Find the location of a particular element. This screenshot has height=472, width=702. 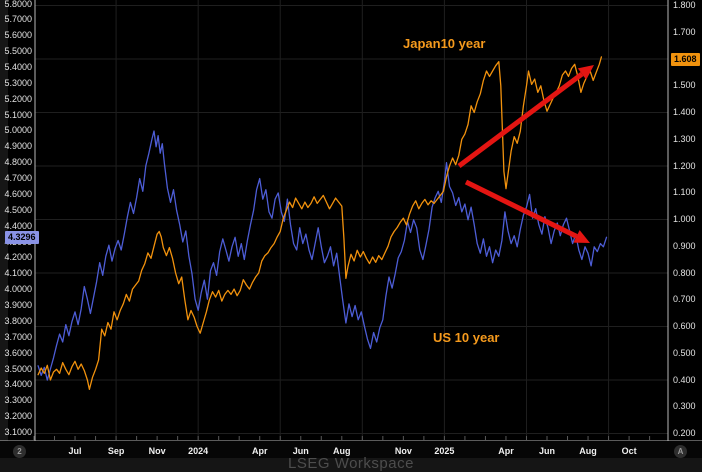

left-axis-tick: 5.4000 is located at coordinates (18, 66).